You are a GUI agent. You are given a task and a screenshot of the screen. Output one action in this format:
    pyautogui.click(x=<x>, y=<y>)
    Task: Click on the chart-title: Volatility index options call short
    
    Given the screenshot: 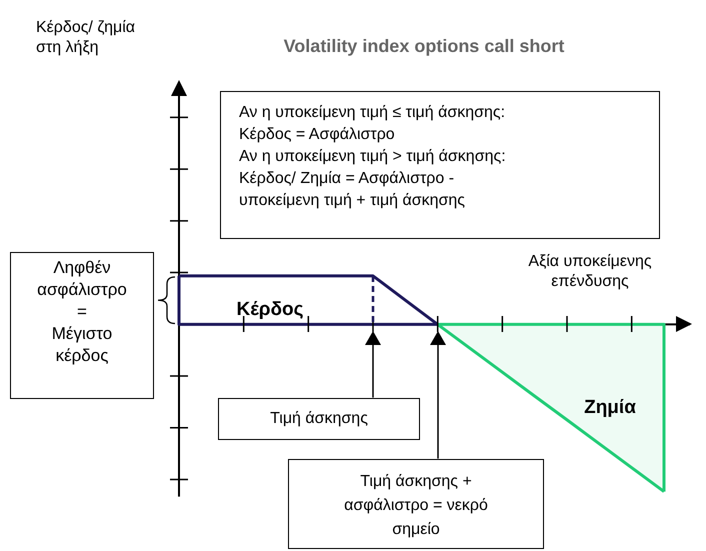 What is the action you would take?
    pyautogui.click(x=424, y=46)
    